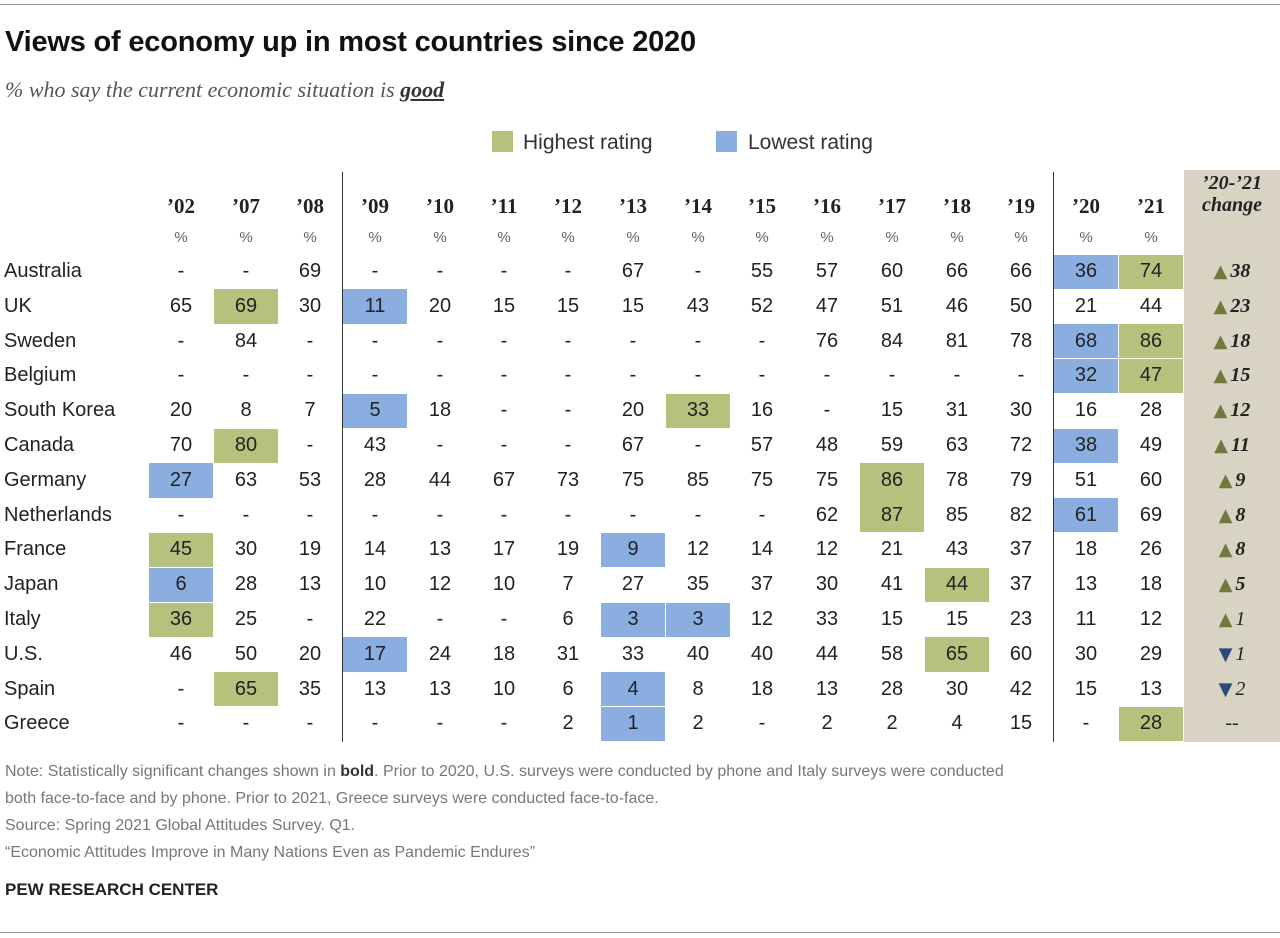  I want to click on table-cell-value: 79, so click(1021, 479).